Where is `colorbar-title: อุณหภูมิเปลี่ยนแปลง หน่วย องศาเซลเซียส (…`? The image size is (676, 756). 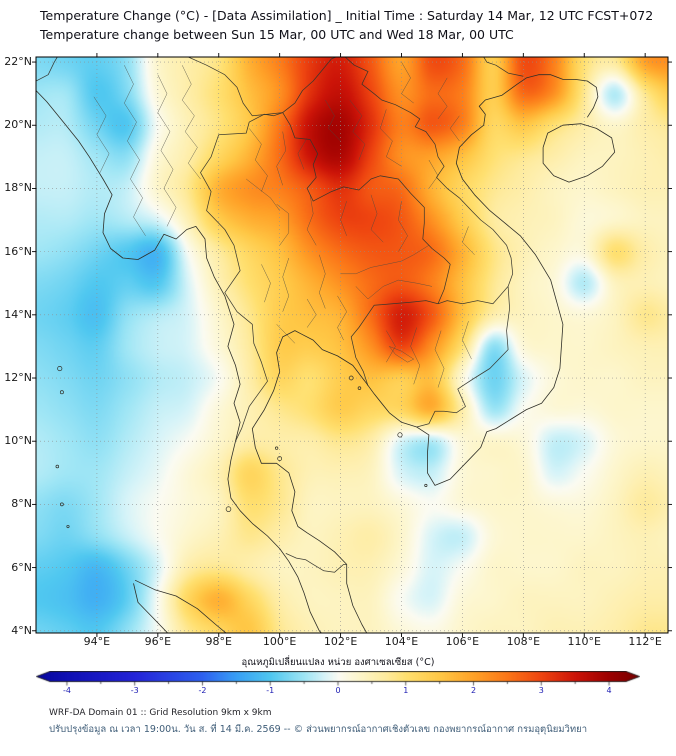
colorbar-title: อุณหภูมิเปลี่ยนแปลง หน่วย องศาเซลเซียส (… is located at coordinates (338, 662).